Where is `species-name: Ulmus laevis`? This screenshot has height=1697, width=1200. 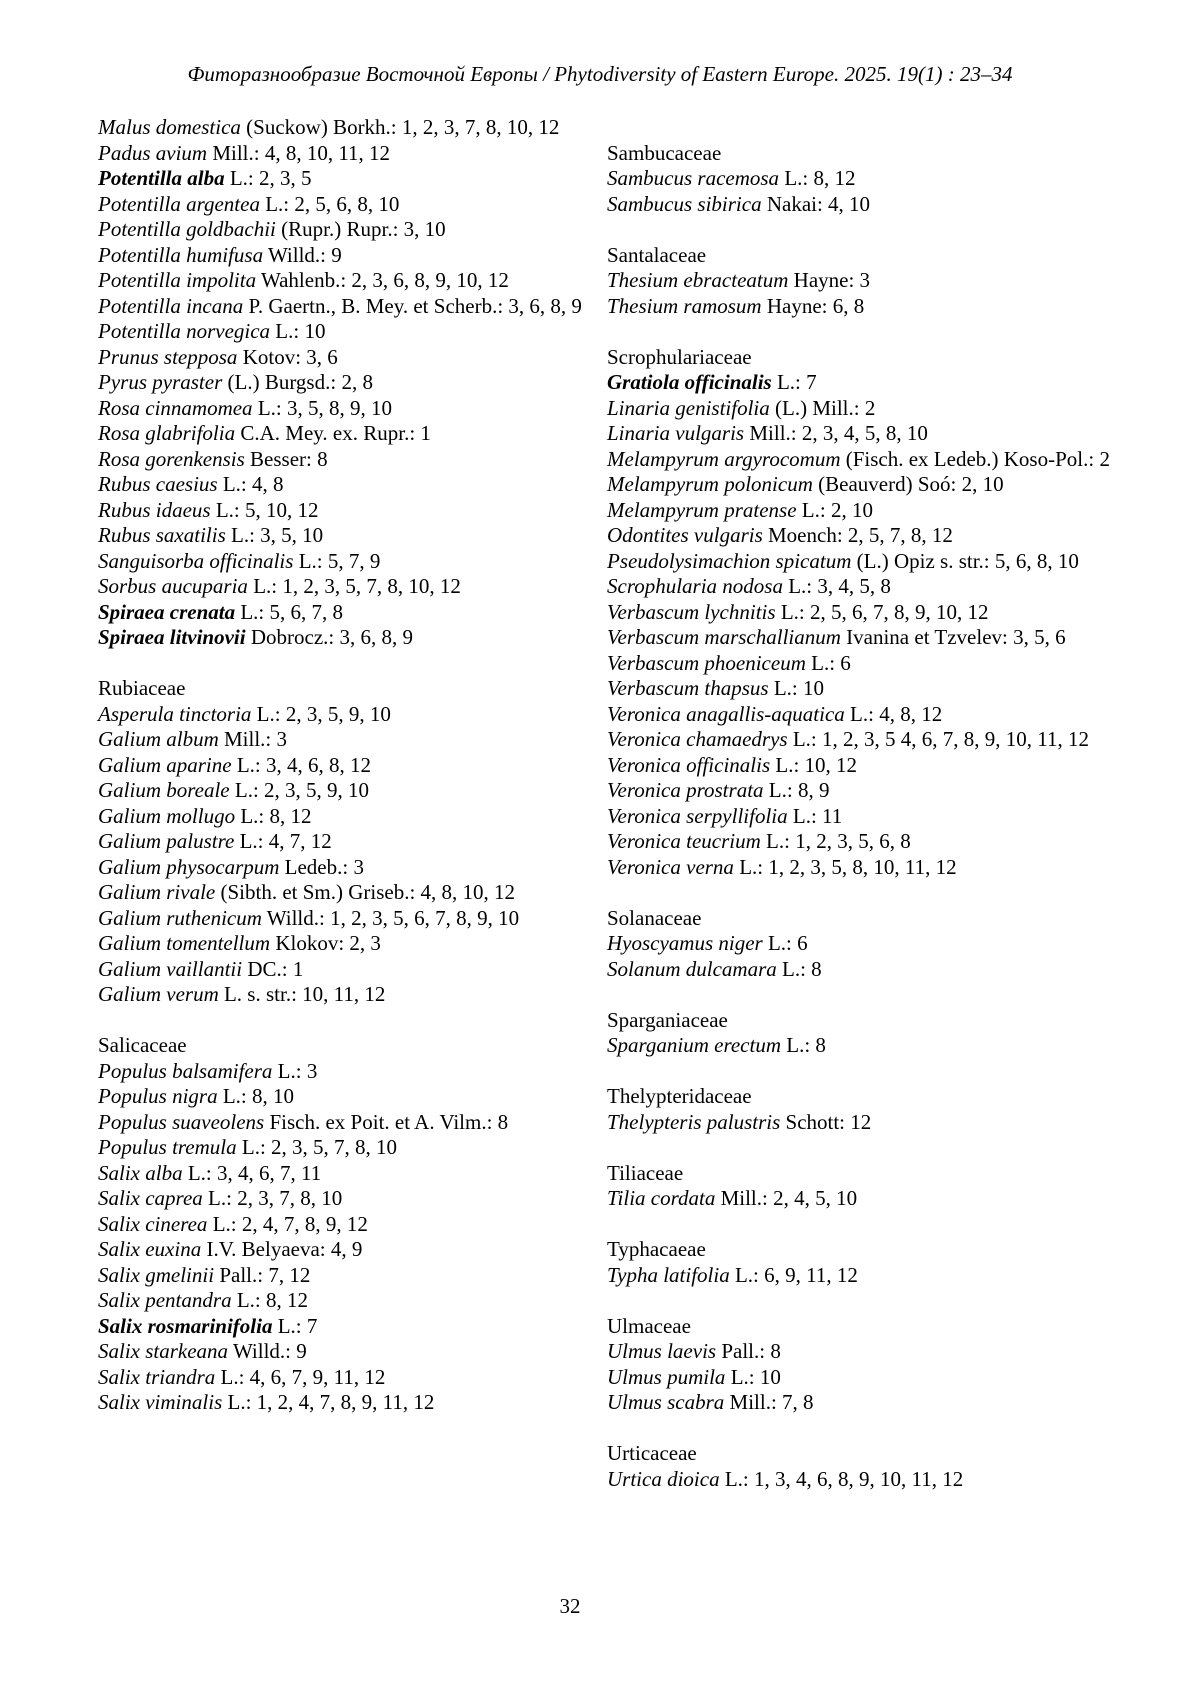 species-name: Ulmus laevis is located at coordinates (662, 1351).